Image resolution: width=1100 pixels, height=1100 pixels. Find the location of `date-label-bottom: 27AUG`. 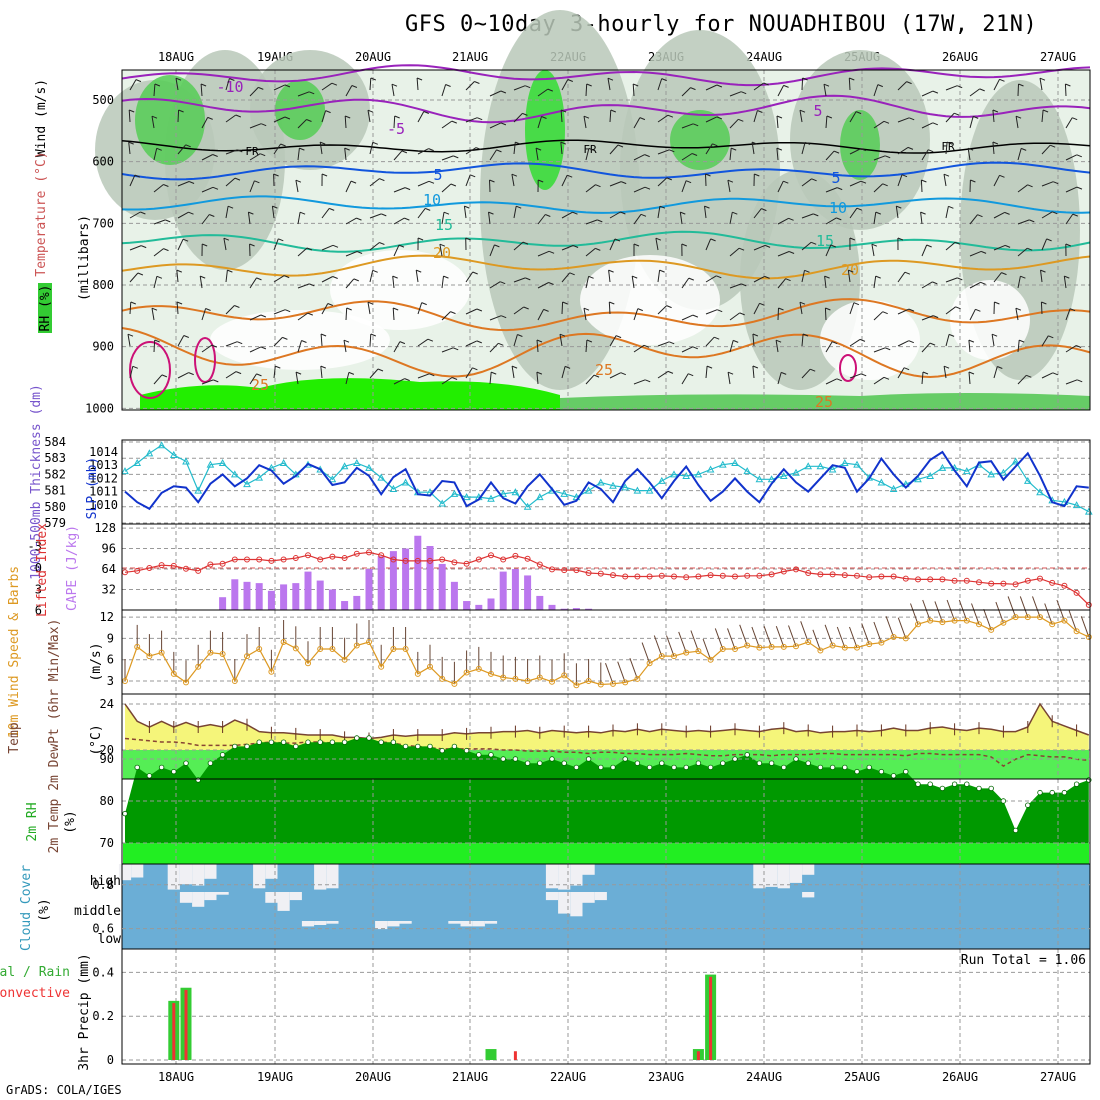

date-label-bottom: 27AUG is located at coordinates (1058, 1077).